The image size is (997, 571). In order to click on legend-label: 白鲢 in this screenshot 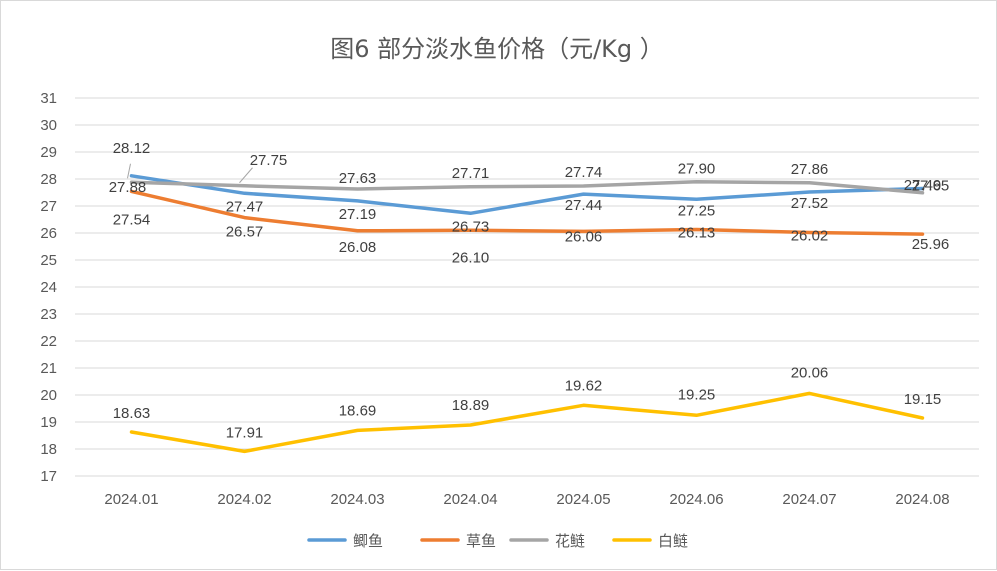, I will do `click(673, 541)`.